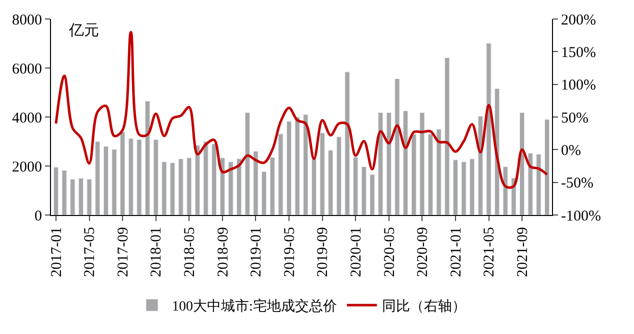  Describe the element at coordinates (423, 252) in the screenshot. I see `x-tick-label: 2020-09` at that location.